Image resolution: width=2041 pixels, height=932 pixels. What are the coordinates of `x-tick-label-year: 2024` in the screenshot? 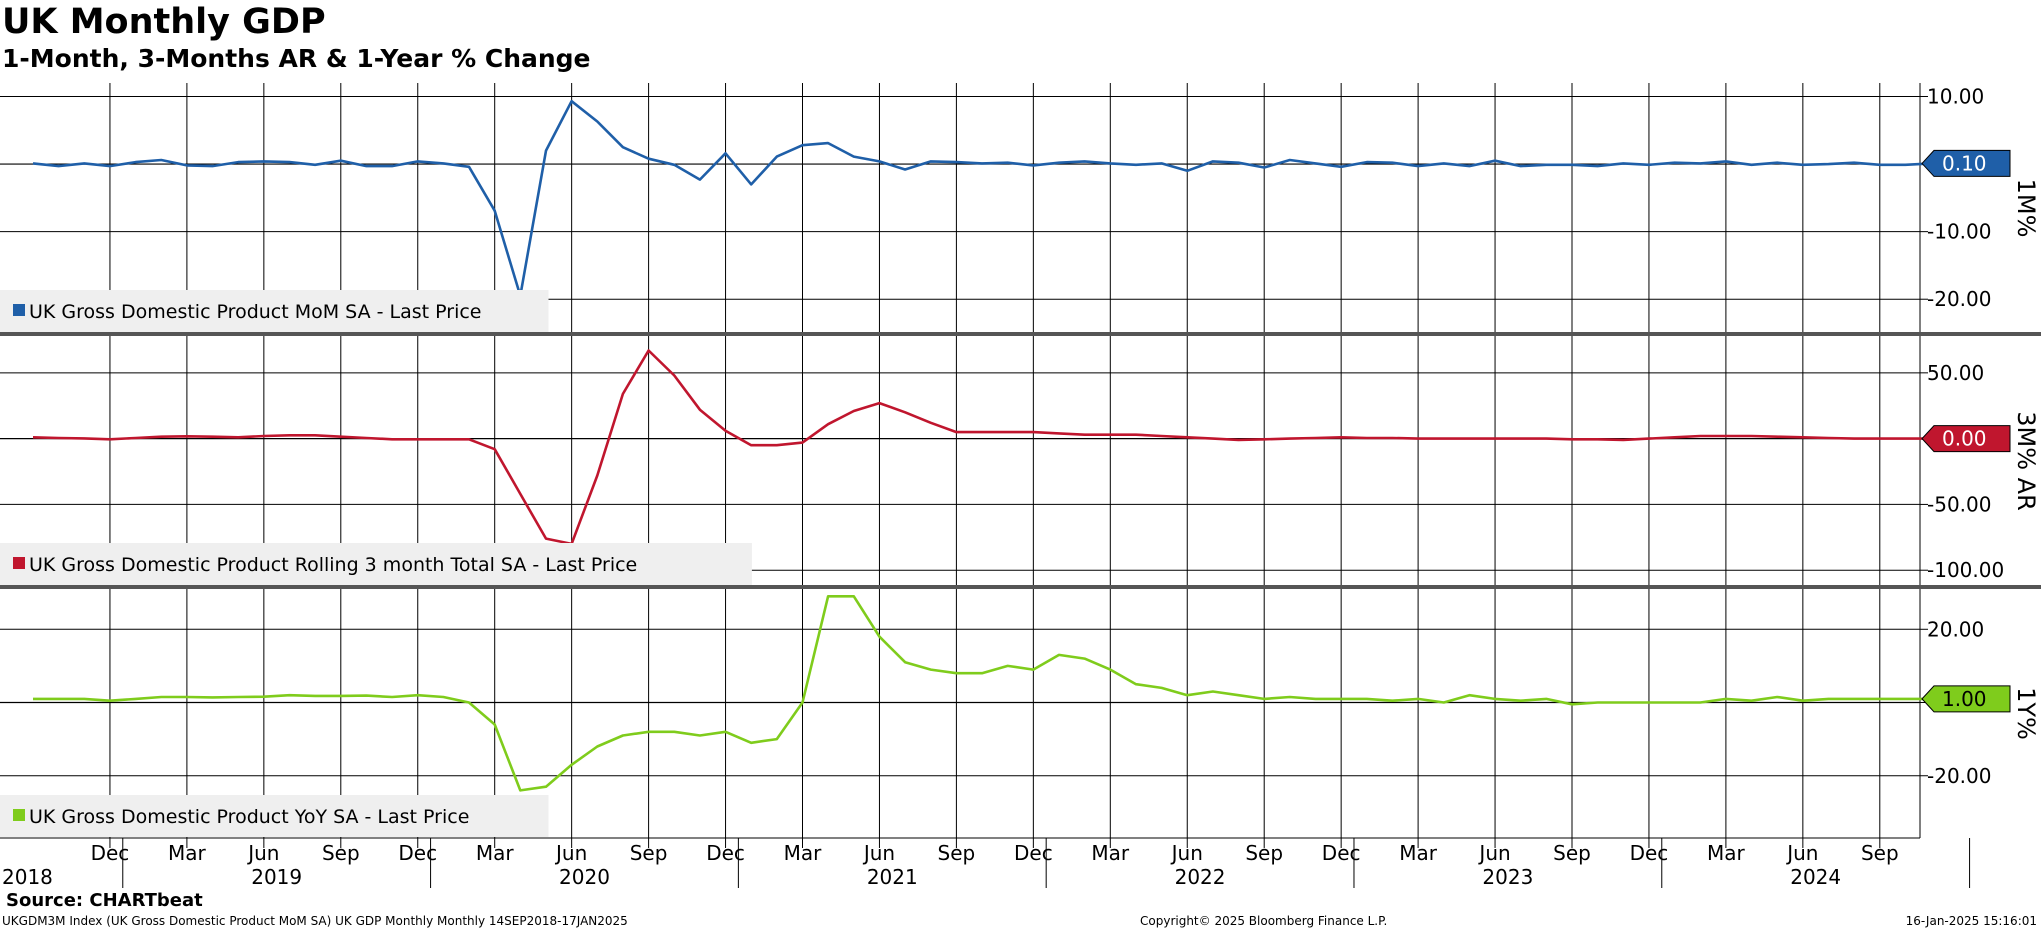 It's located at (1815, 877).